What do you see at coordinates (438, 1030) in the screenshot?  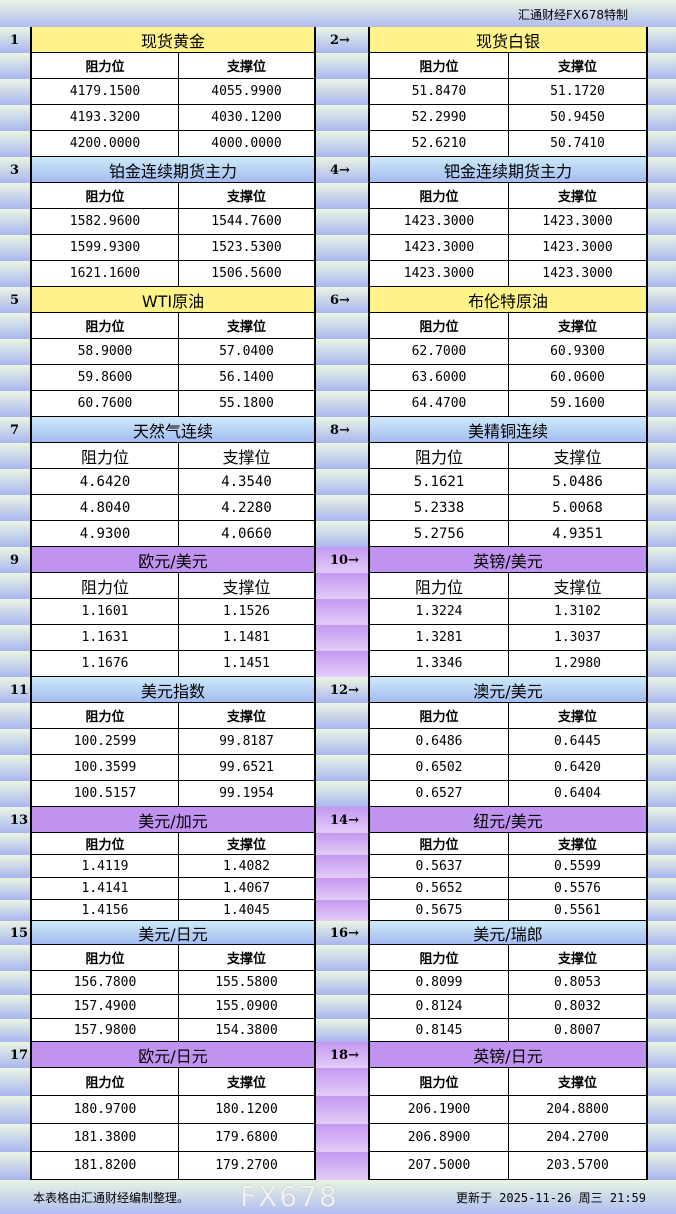 I see `resistance-value: 0.8145` at bounding box center [438, 1030].